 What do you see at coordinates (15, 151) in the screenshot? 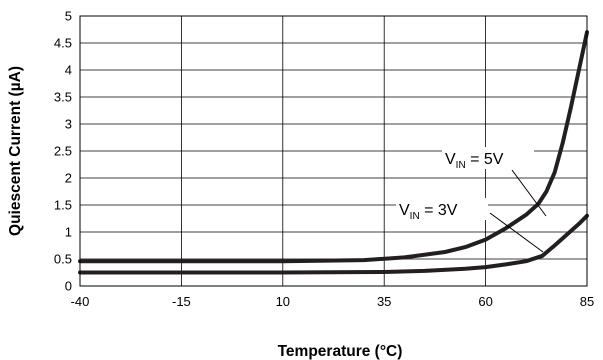
I see `y-axis-title: Quiescent Current (µA)` at bounding box center [15, 151].